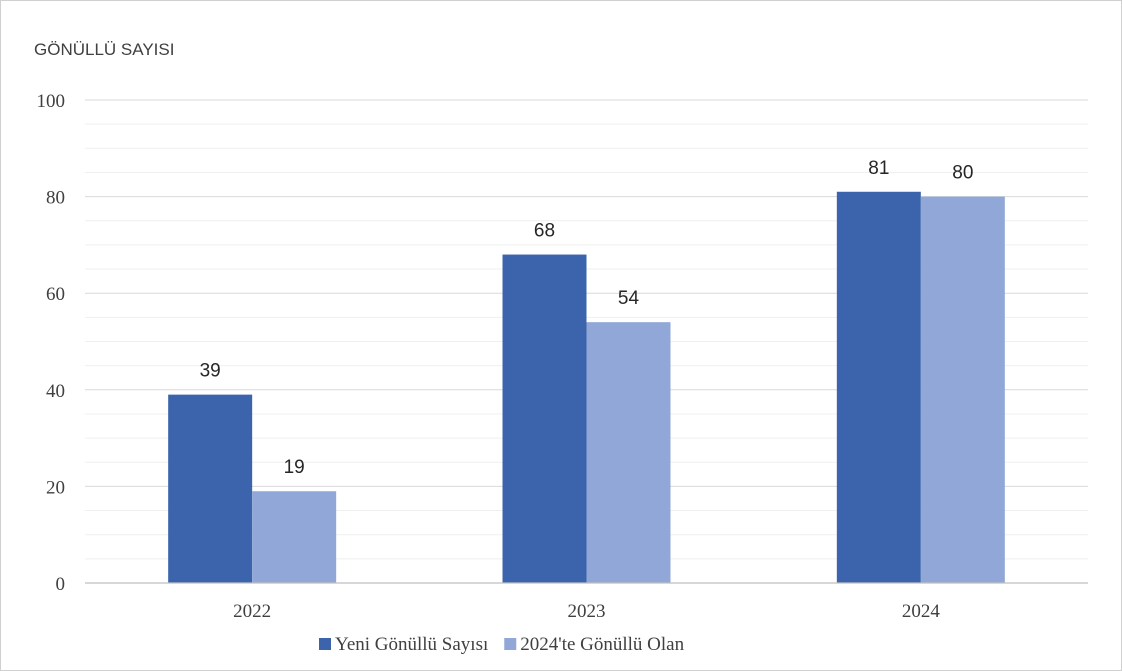 This screenshot has height=671, width=1122. I want to click on y-tick-label: 40, so click(55, 391).